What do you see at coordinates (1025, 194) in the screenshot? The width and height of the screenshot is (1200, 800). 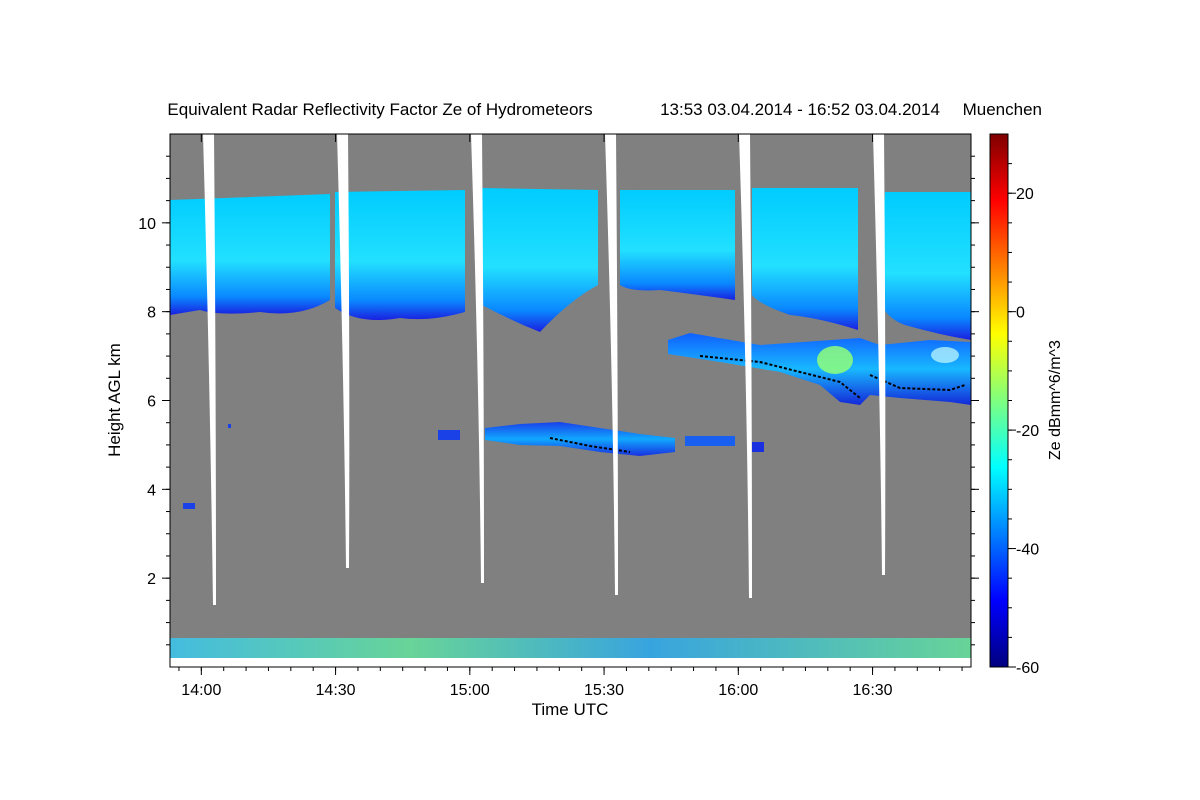 I see `colorbar-tick-label: 20` at bounding box center [1025, 194].